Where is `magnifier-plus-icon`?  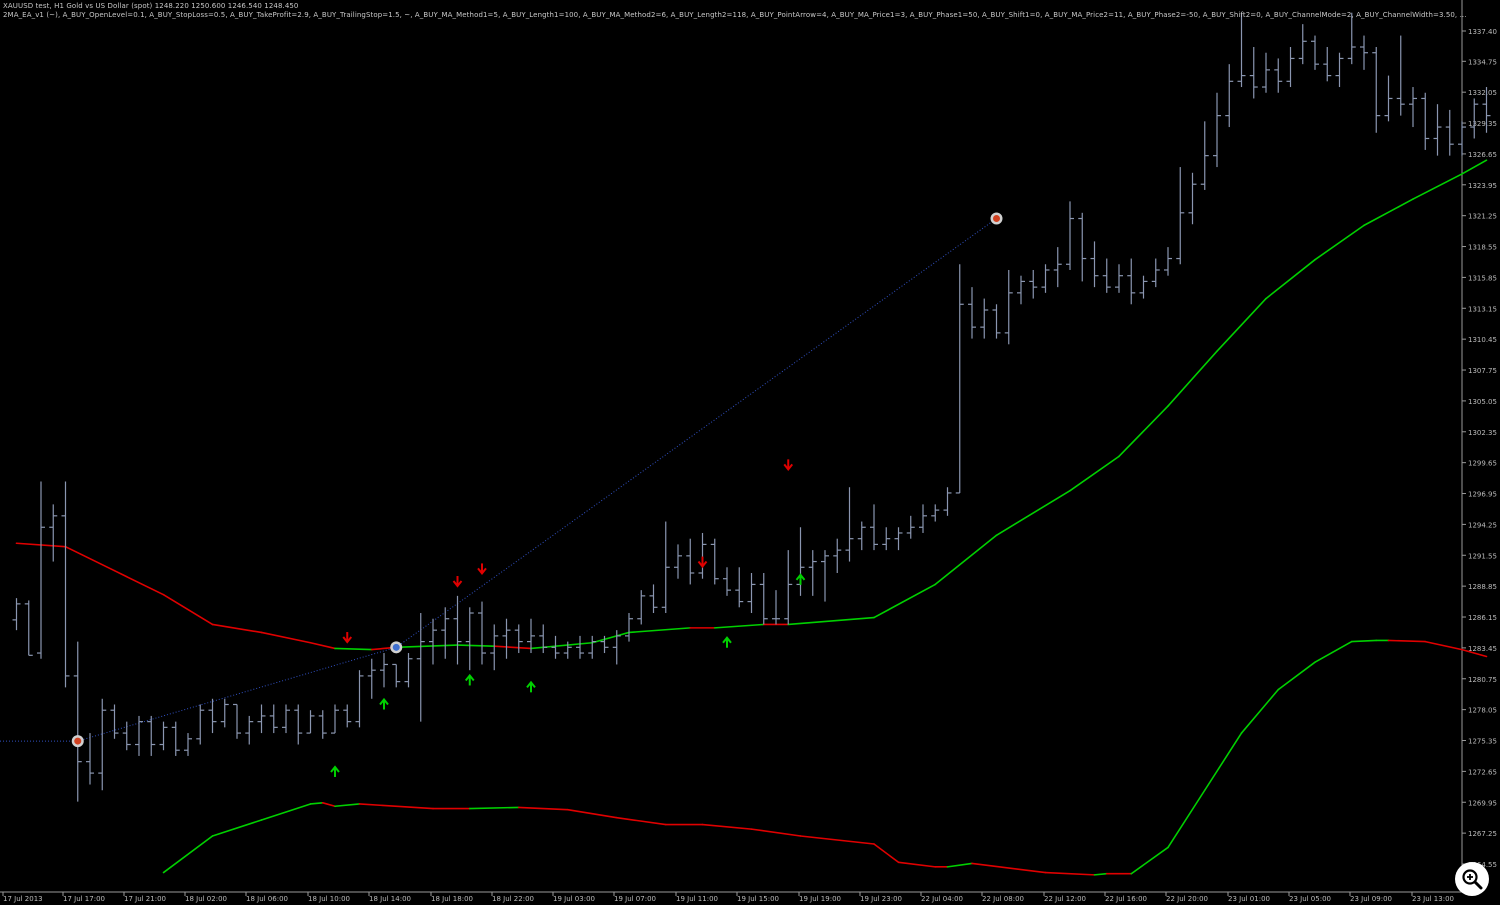 magnifier-plus-icon is located at coordinates (1472, 879).